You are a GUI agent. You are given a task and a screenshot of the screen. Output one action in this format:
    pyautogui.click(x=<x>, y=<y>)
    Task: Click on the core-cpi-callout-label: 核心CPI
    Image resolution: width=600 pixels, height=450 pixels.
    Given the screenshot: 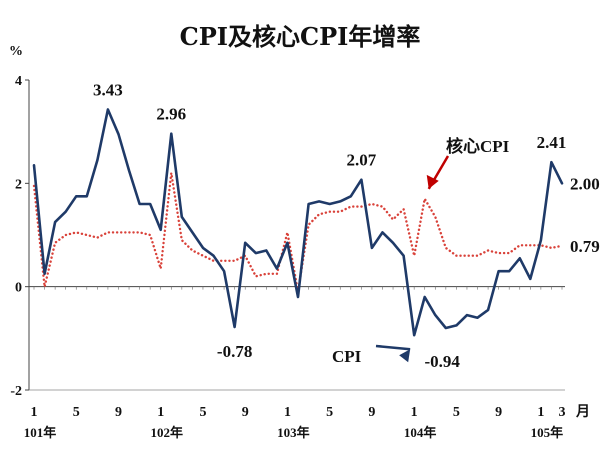 What is the action you would take?
    pyautogui.click(x=478, y=146)
    